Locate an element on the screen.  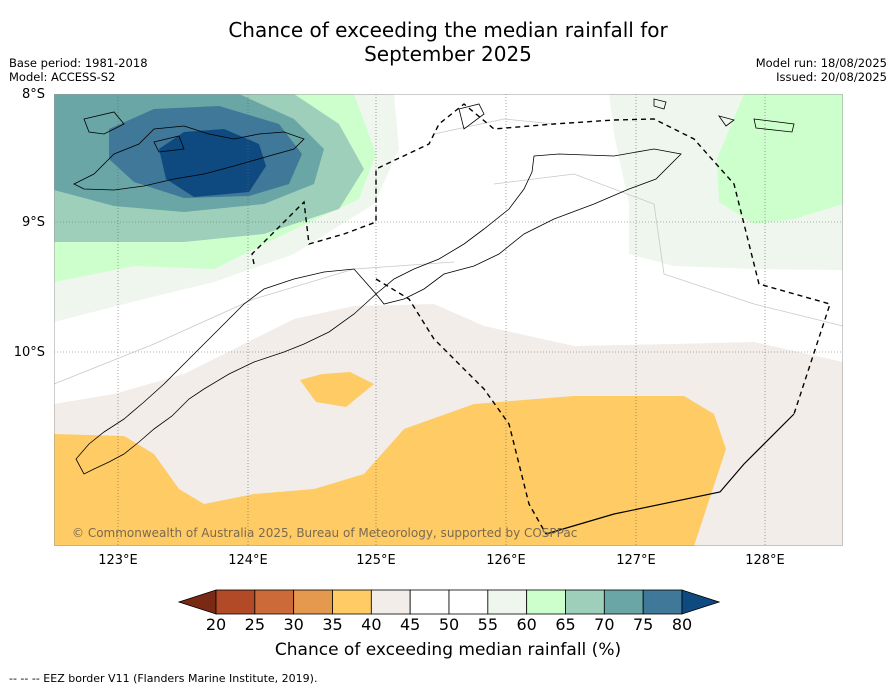
colorbar-tick-label: 40 is located at coordinates (371, 624).